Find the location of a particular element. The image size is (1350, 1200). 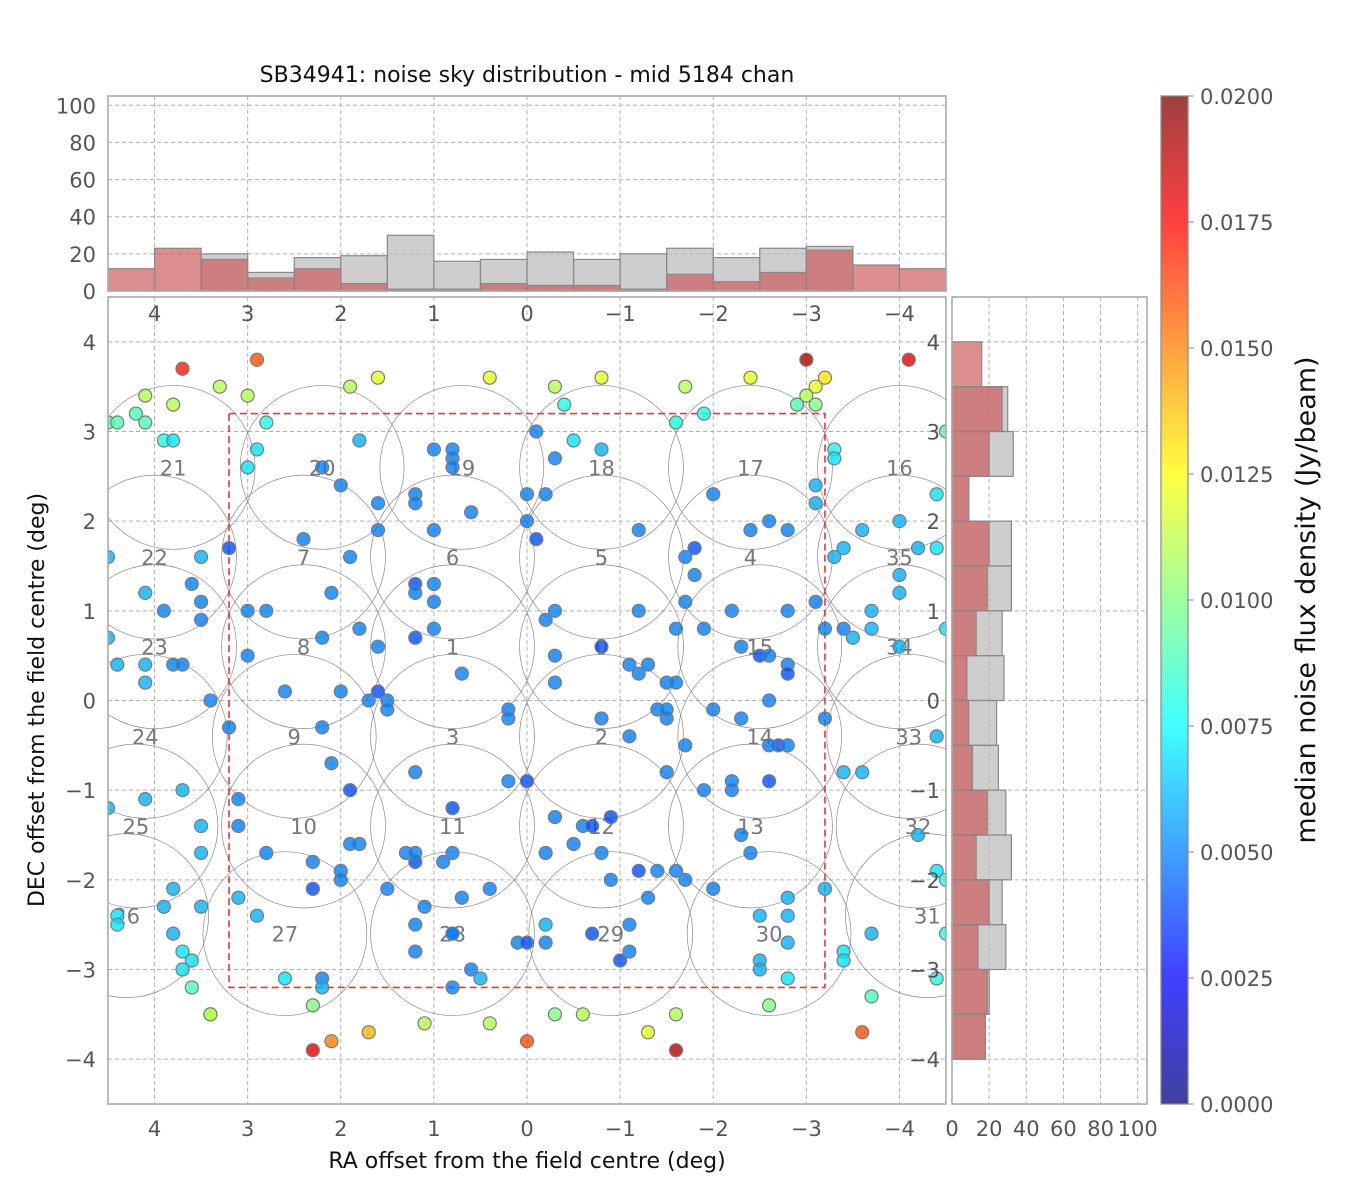

beam-label: 33 is located at coordinates (908, 737).